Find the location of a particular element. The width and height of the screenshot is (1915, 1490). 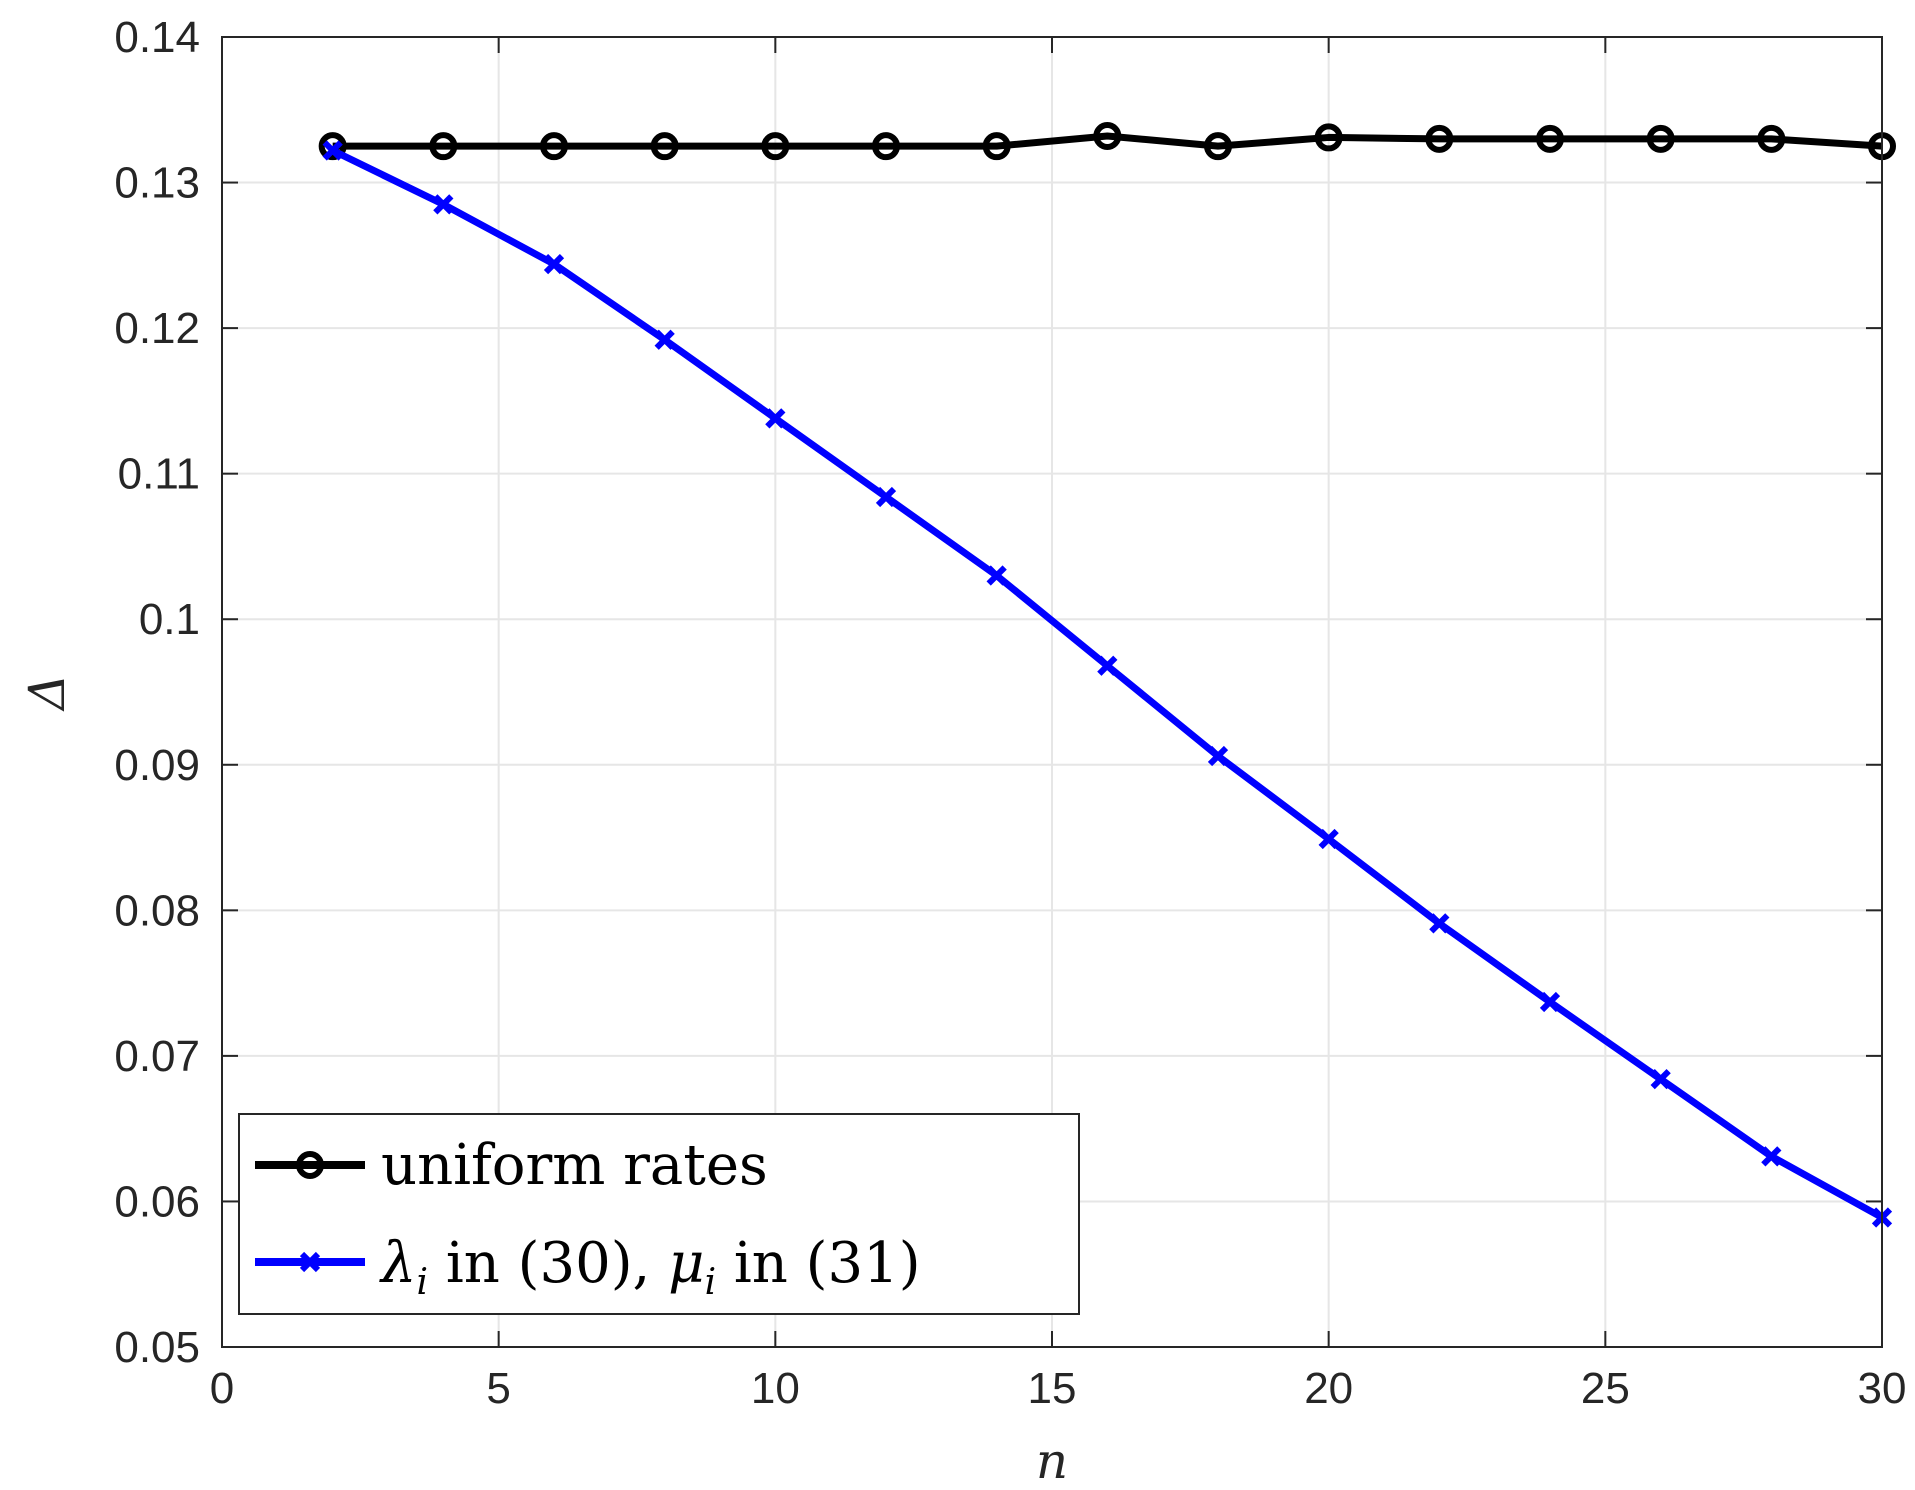

series-line is located at coordinates (1107, 141).